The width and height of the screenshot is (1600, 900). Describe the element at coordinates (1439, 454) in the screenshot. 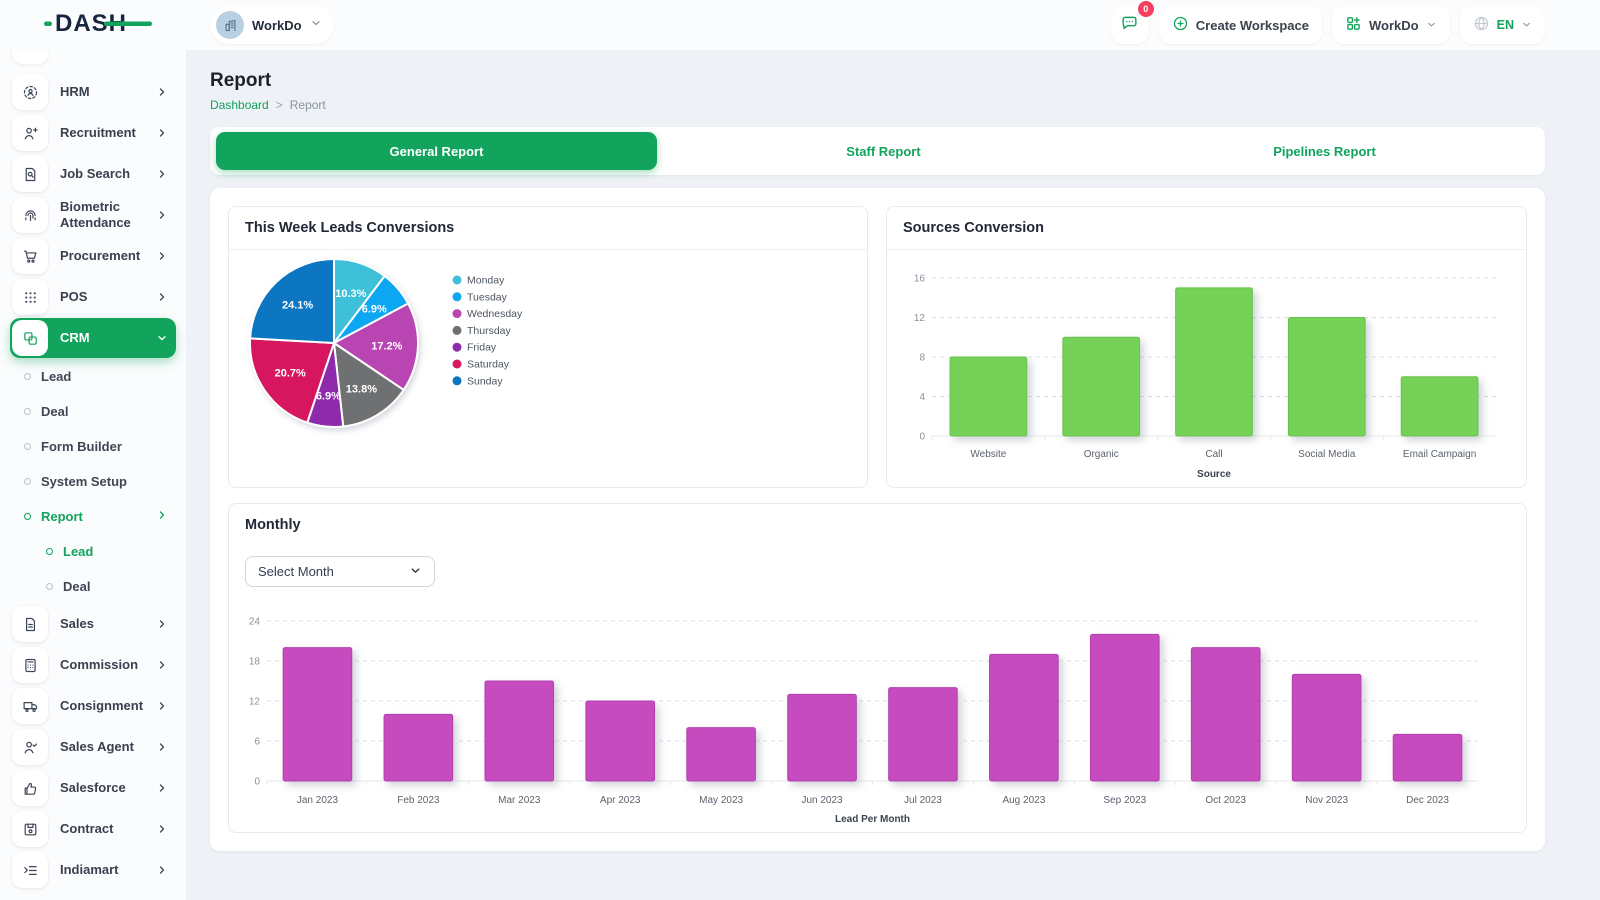

I see `svg-text: Email Campaign` at that location.